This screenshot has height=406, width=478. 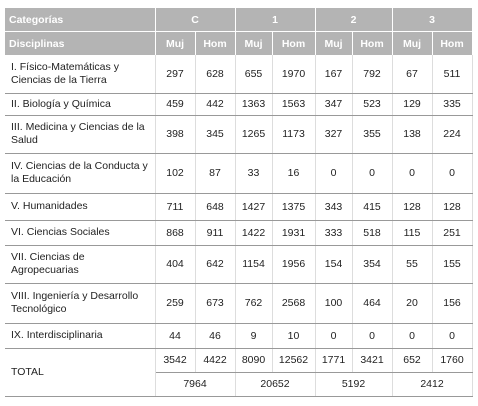 I want to click on cell: 355, so click(x=372, y=134).